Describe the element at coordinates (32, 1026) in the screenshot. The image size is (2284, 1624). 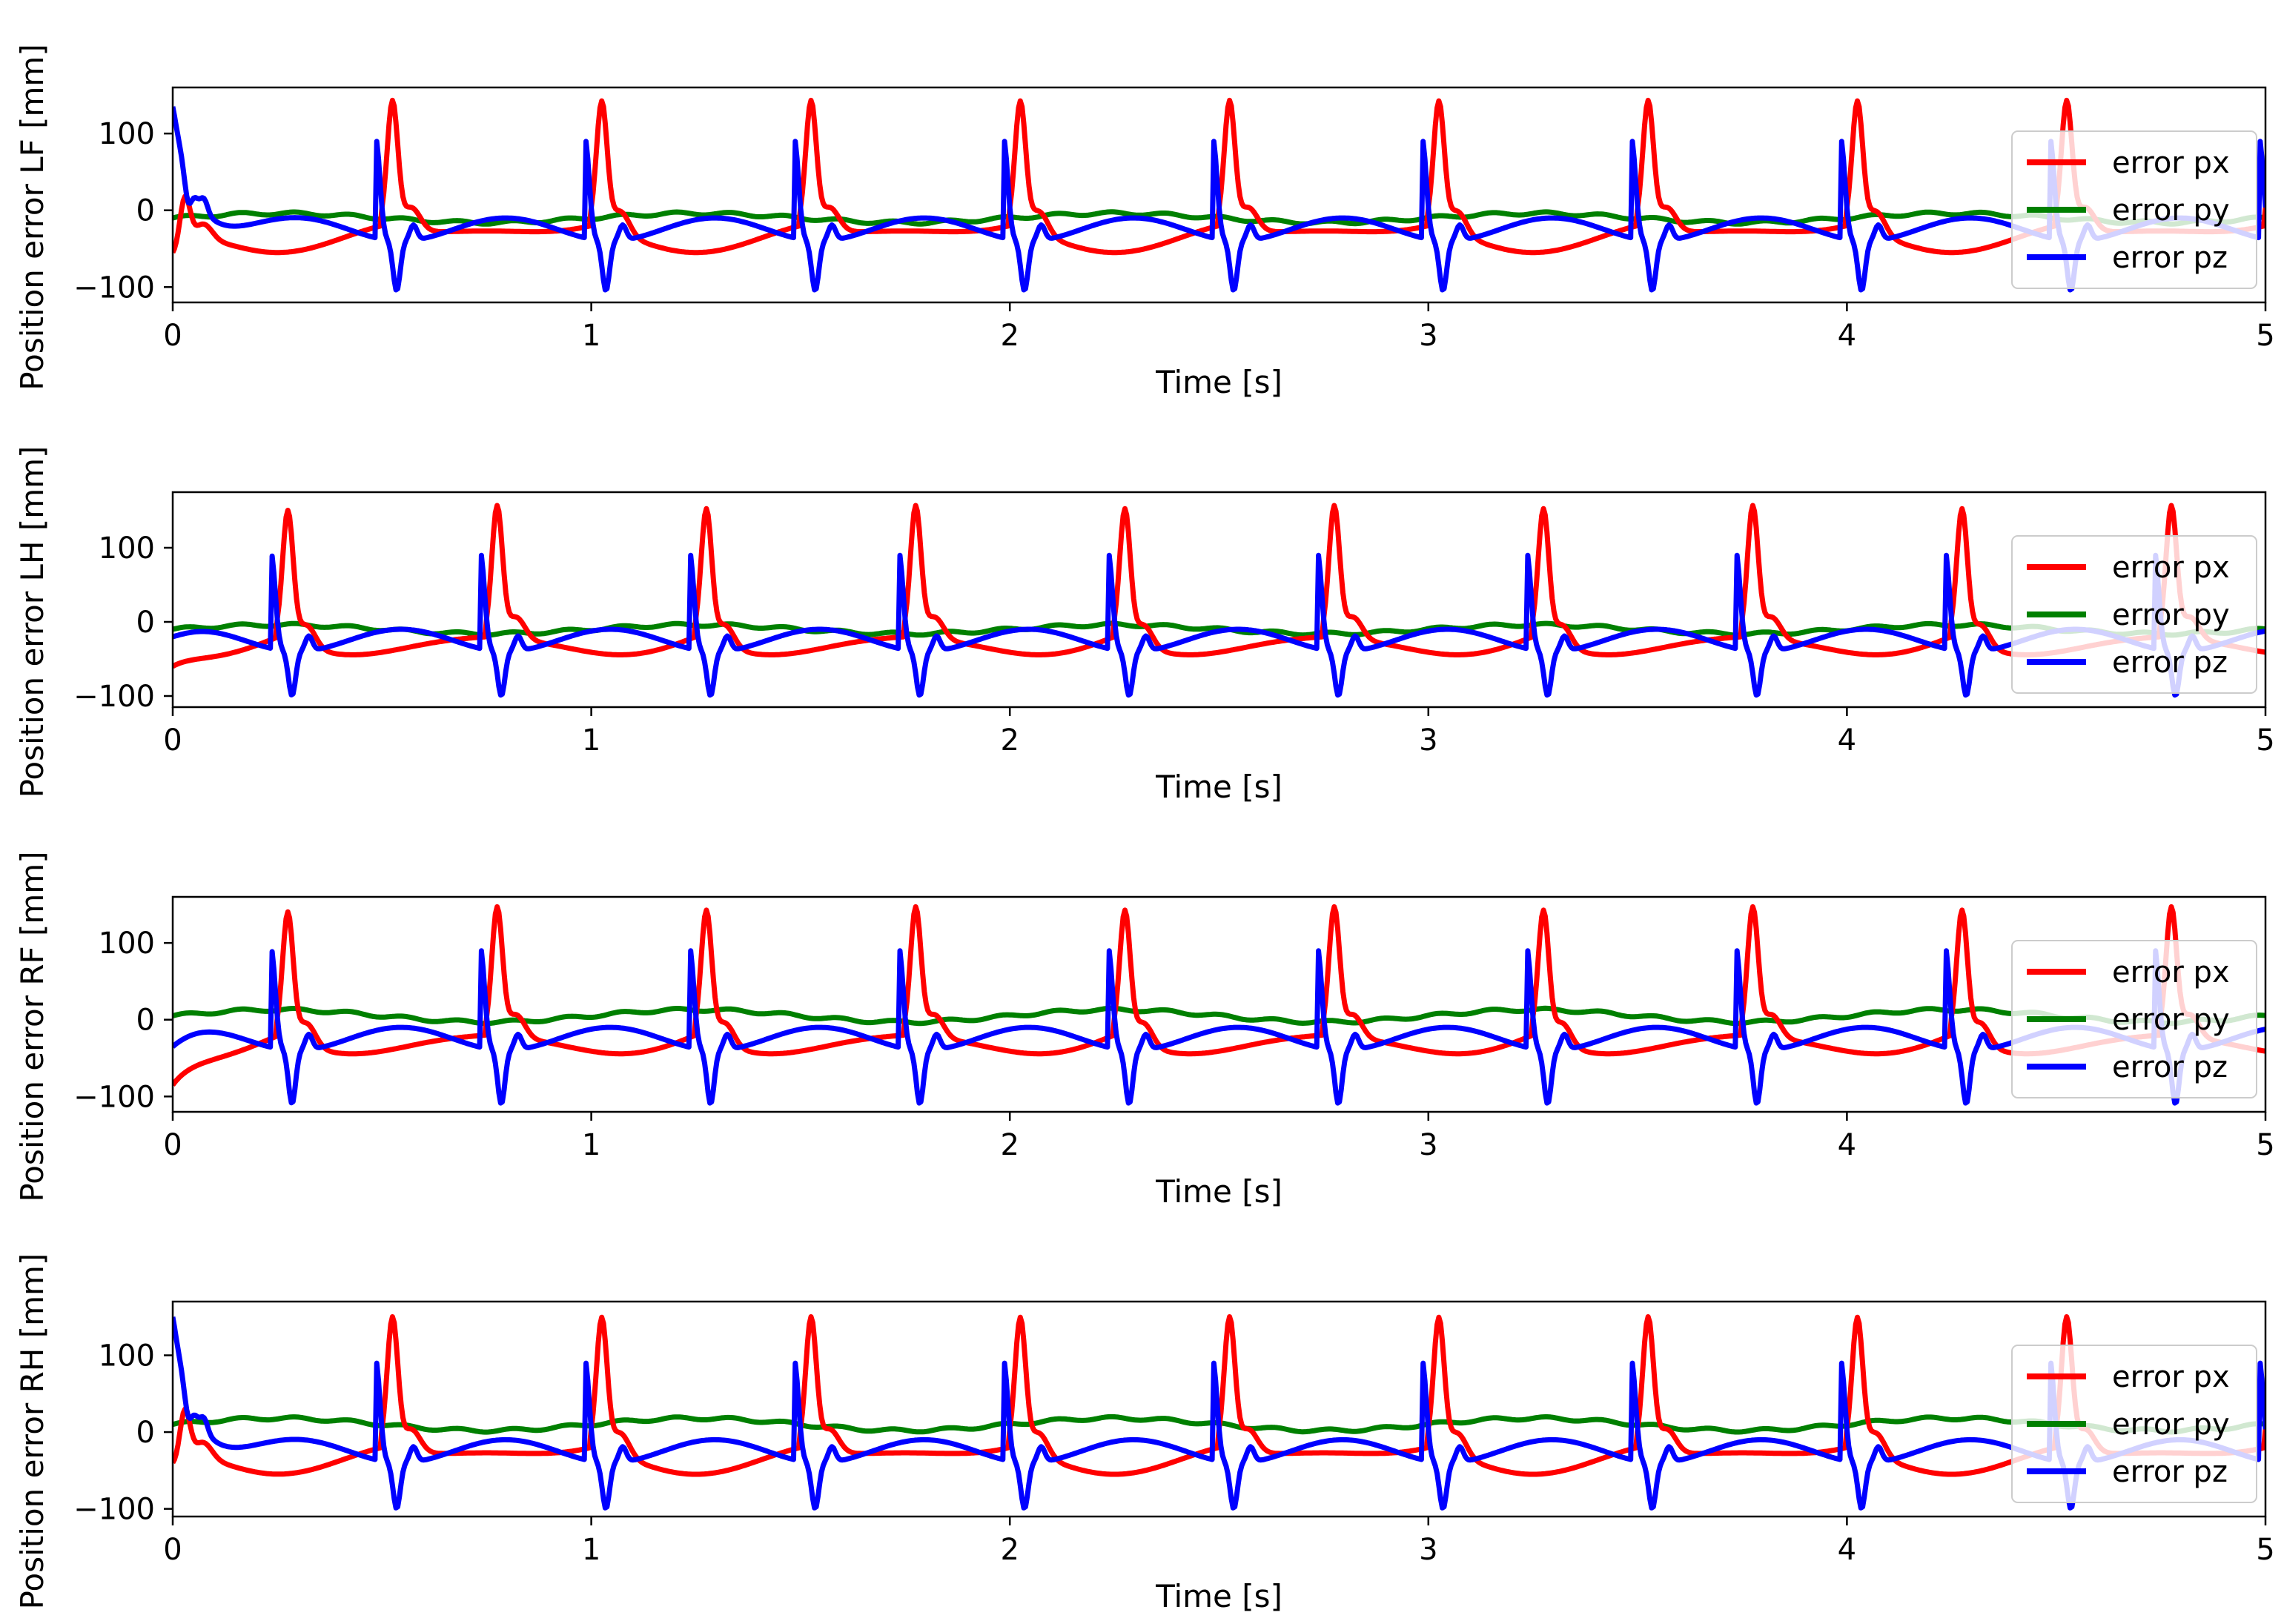
I see `y-axis-label: Position error RF [mm]` at that location.